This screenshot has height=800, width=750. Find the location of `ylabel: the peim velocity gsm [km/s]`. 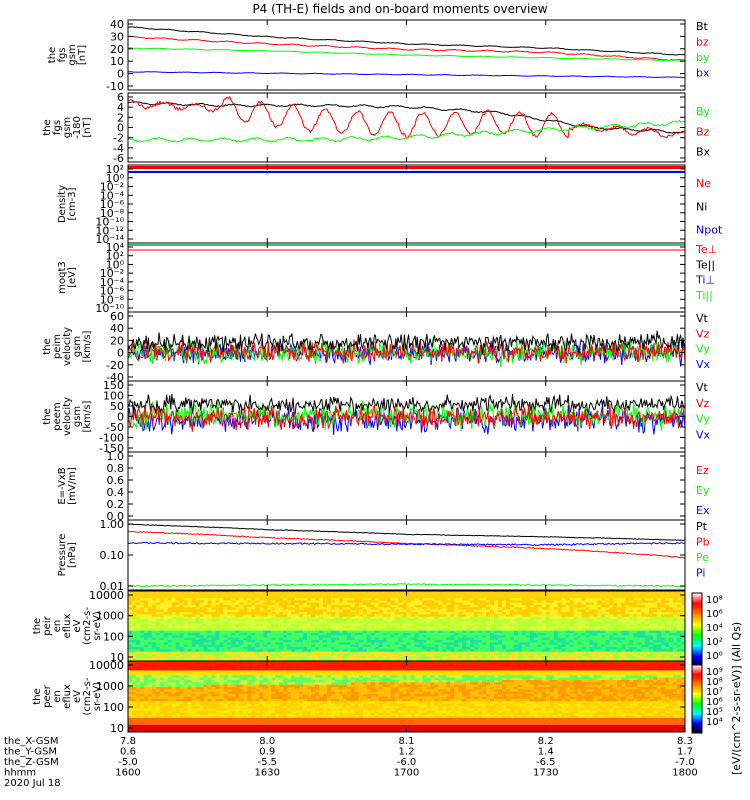

ylabel: the peim velocity gsm [km/s] is located at coordinates (67, 346).